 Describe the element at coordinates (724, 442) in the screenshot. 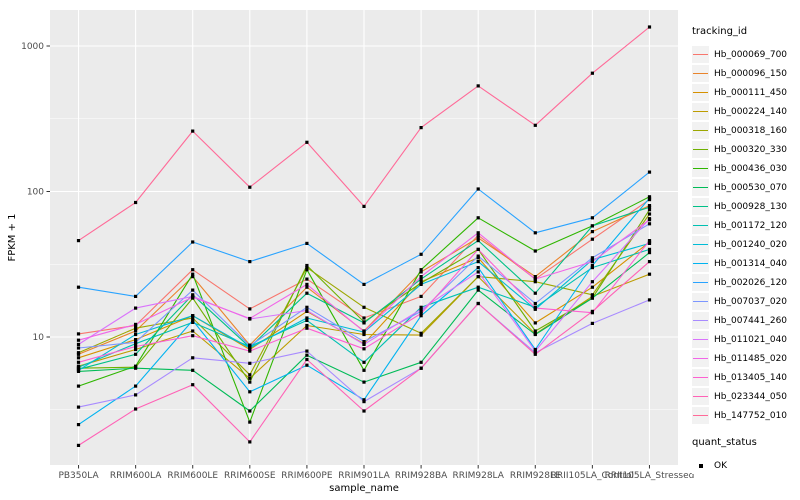

I see `quant-legend-title: quant_status` at that location.